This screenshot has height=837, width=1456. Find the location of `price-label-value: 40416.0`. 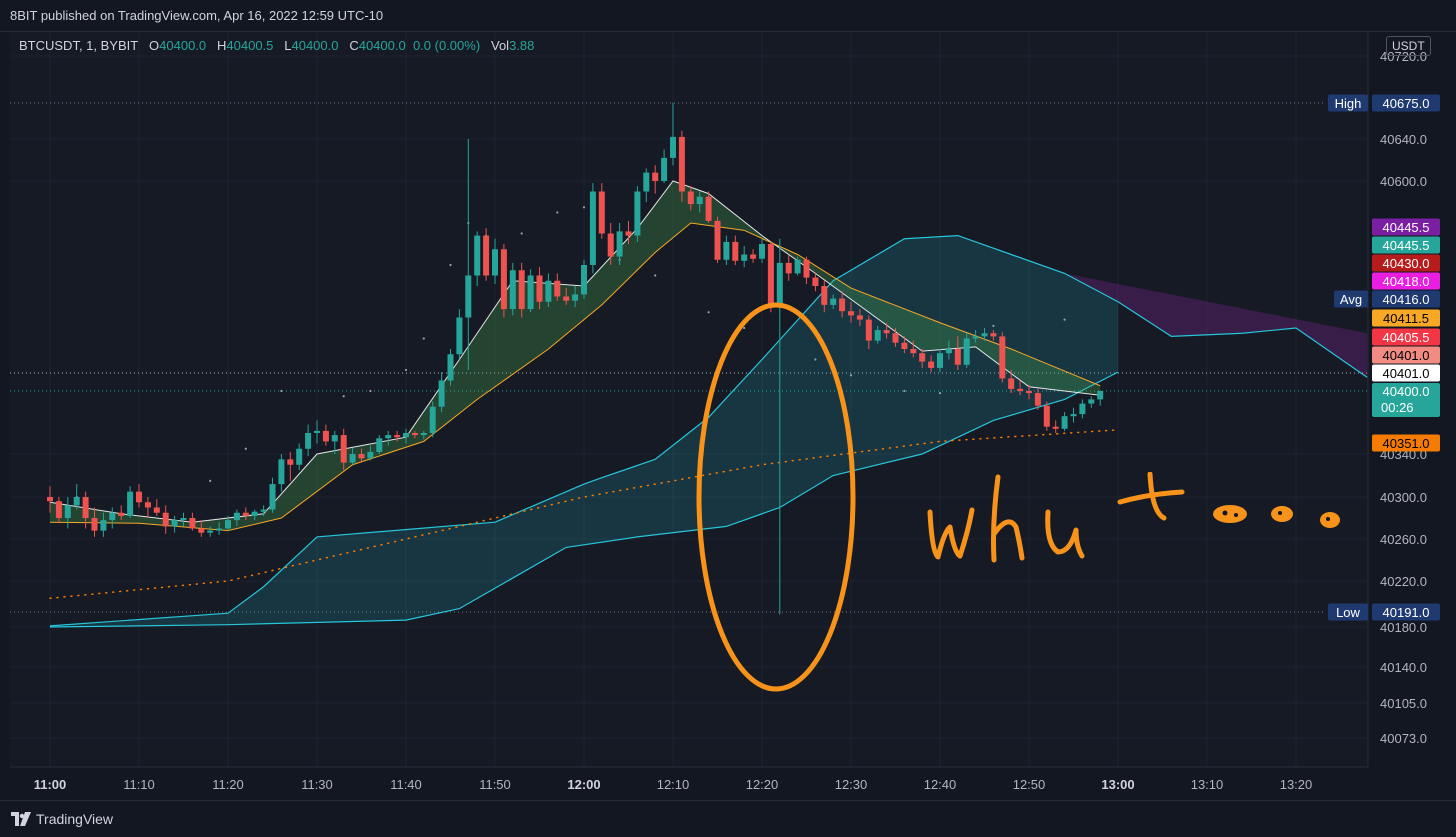

price-label-value: 40416.0 is located at coordinates (1406, 299).